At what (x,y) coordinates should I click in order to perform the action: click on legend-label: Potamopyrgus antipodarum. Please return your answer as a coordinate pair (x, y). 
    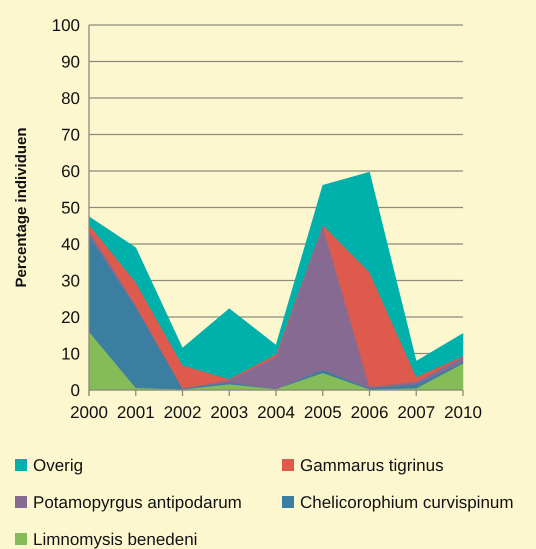
    Looking at the image, I should click on (137, 502).